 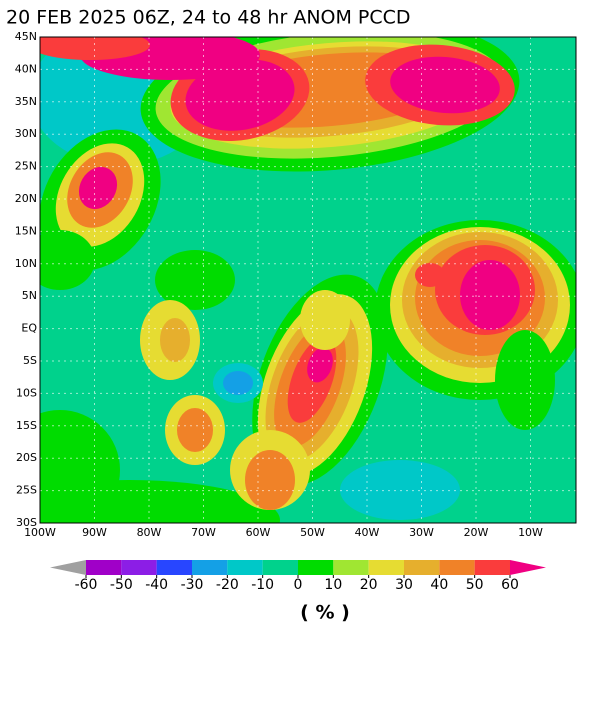 What do you see at coordinates (333, 585) in the screenshot?
I see `colorbar-tick-label: 10` at bounding box center [333, 585].